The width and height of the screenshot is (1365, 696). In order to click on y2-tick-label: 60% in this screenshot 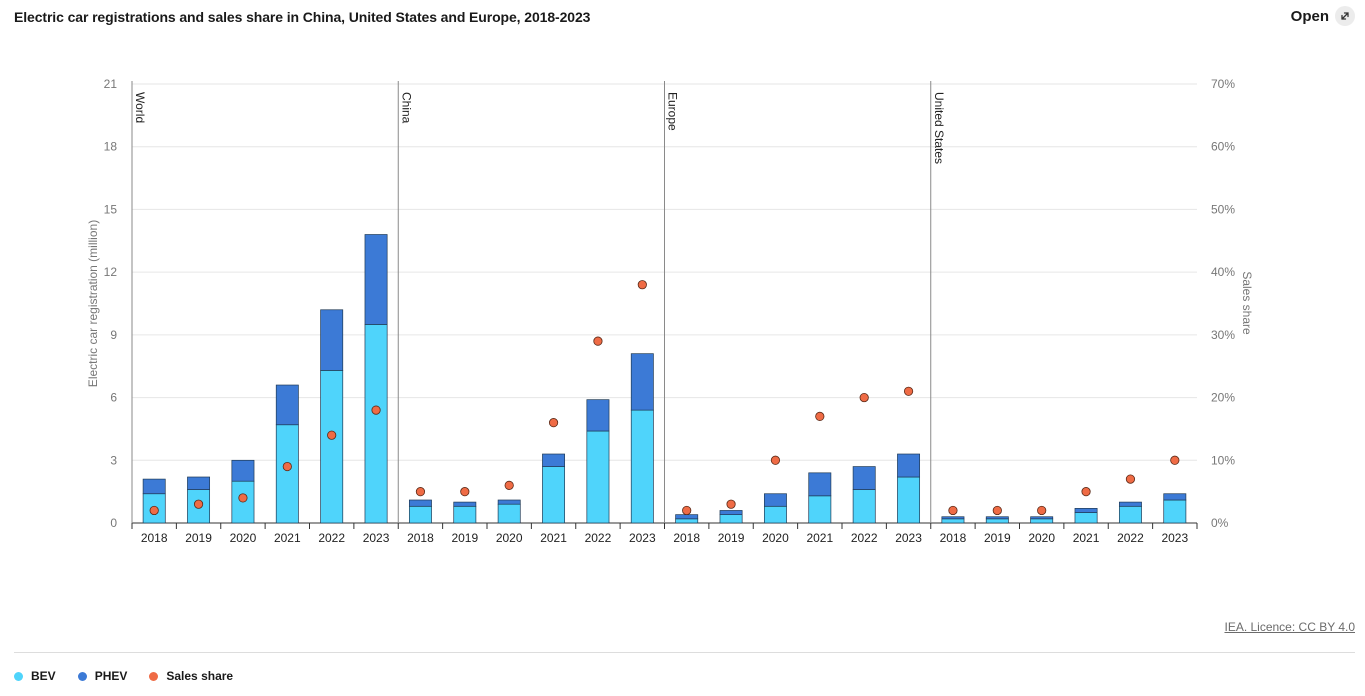, I will do `click(1223, 147)`.